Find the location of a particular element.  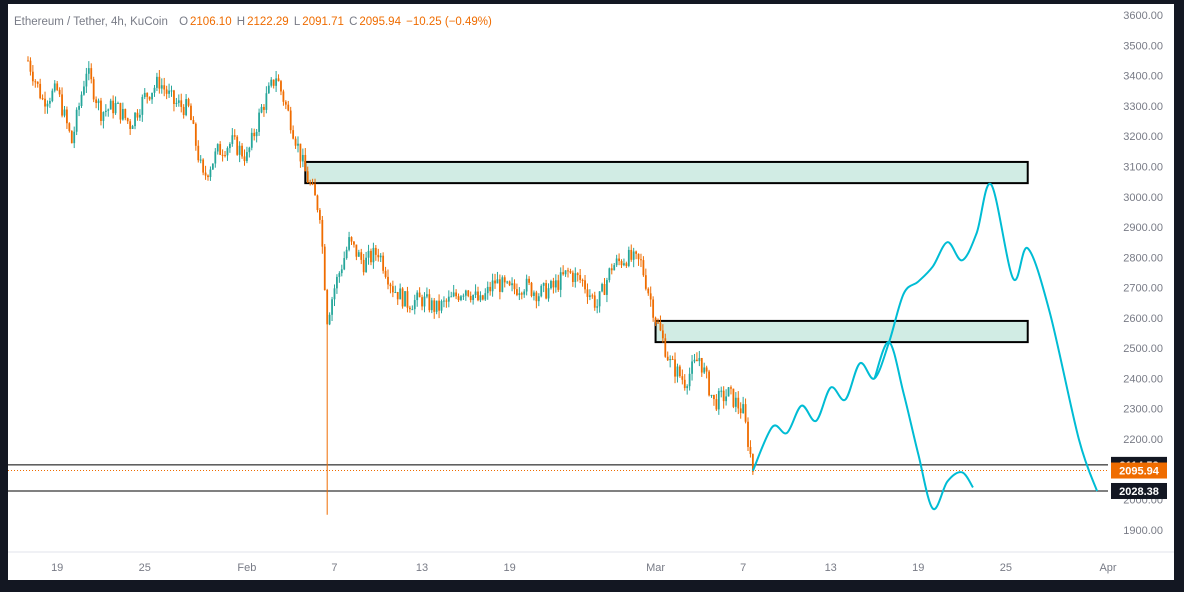

time-tick-label: 25 is located at coordinates (1006, 568).